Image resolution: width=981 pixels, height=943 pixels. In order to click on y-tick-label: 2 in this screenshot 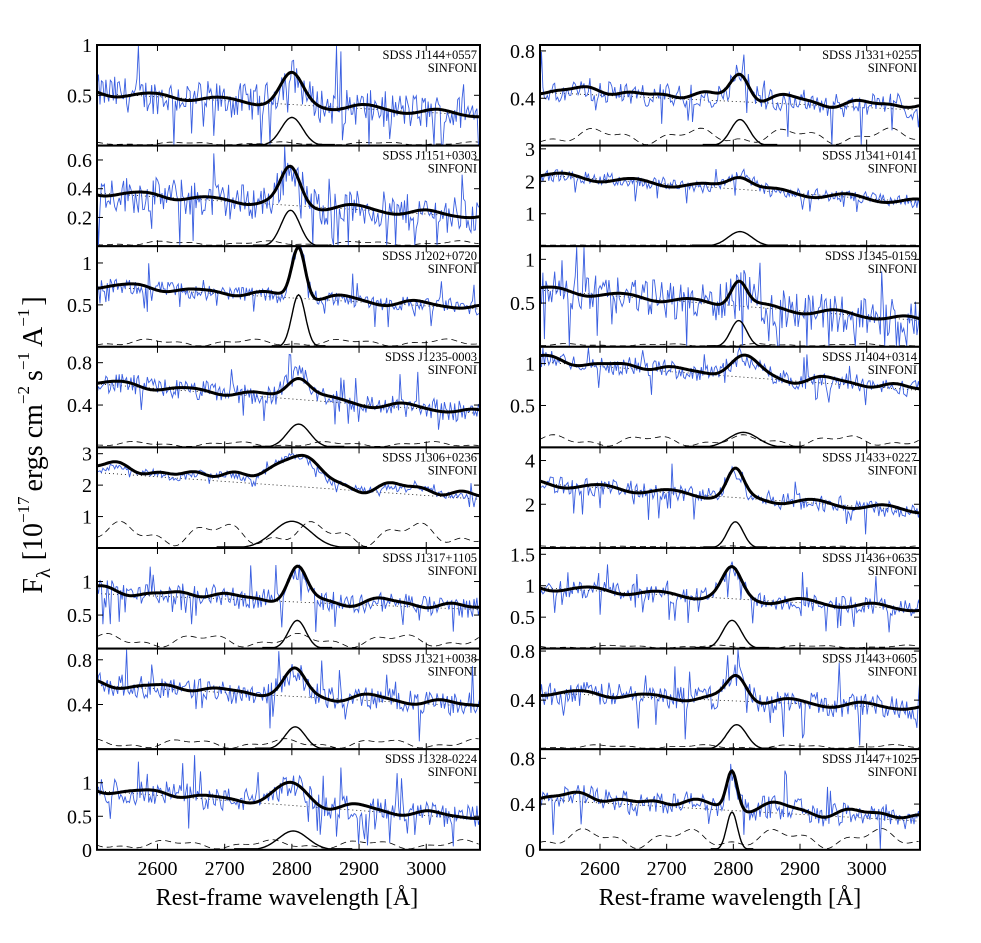, I will do `click(530, 505)`.